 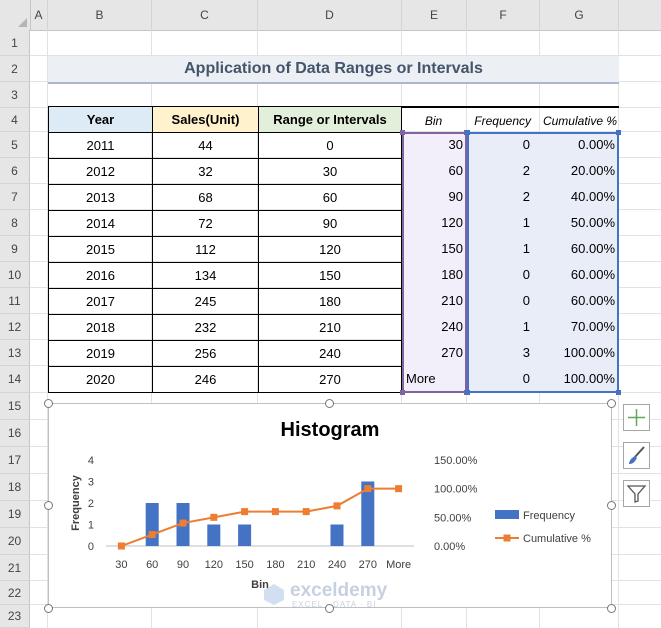 What do you see at coordinates (452, 274) in the screenshot?
I see `bin-cell: 180` at bounding box center [452, 274].